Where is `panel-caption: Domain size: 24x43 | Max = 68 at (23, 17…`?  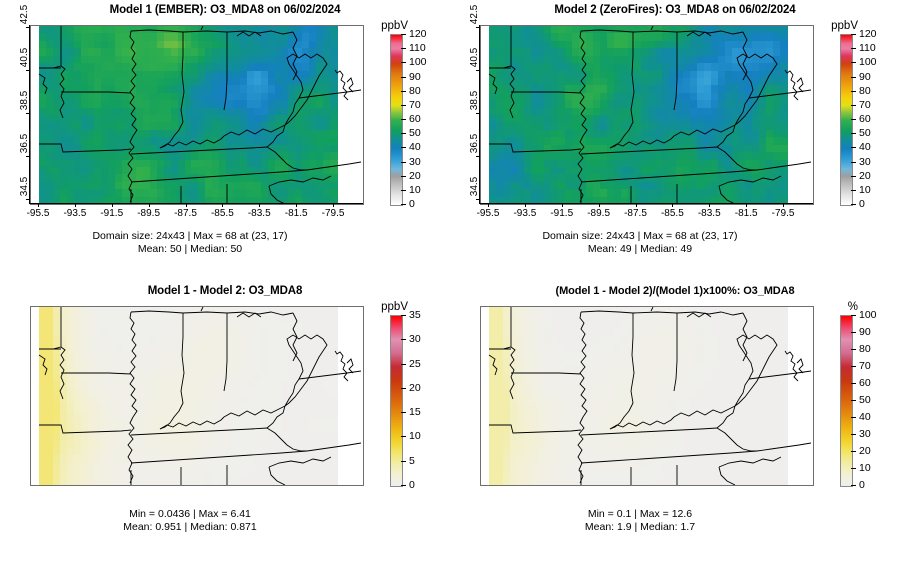 panel-caption: Domain size: 24x43 | Max = 68 at (23, 17… is located at coordinates (190, 243).